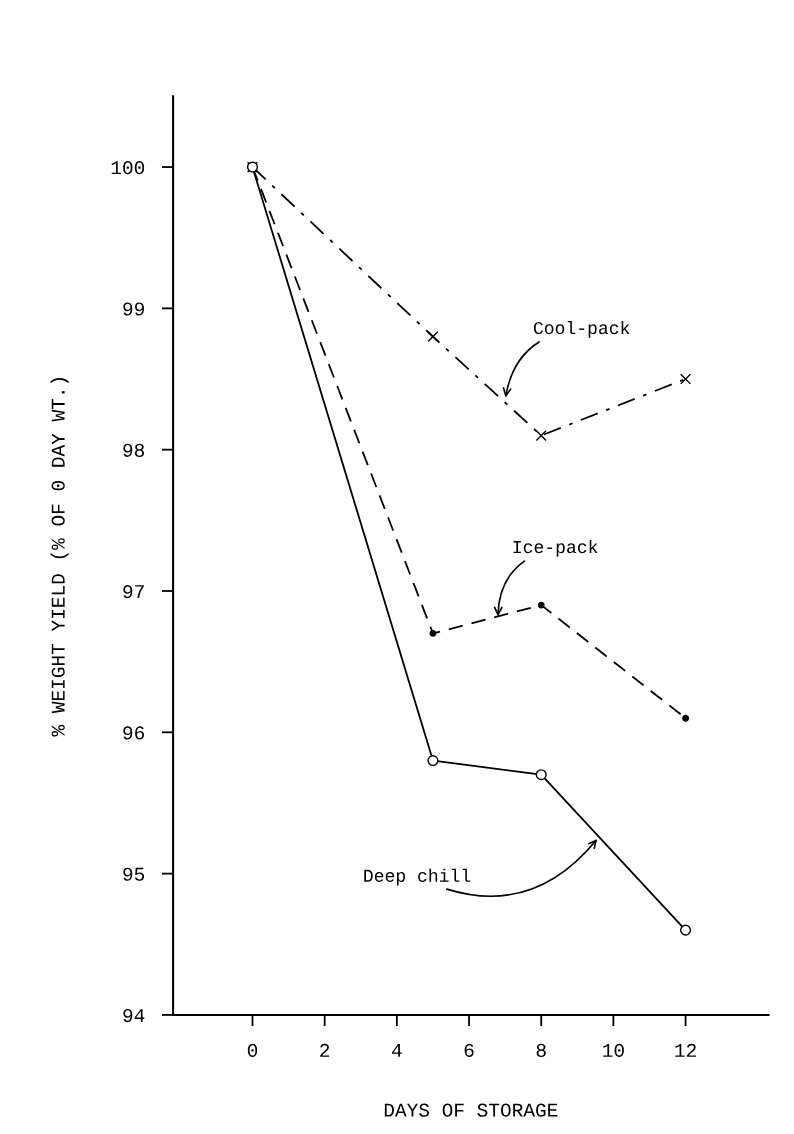 The height and width of the screenshot is (1134, 794). I want to click on y-axis-title: % WEIGHT YIELD (% OF 0 DAY WT.), so click(59, 557).